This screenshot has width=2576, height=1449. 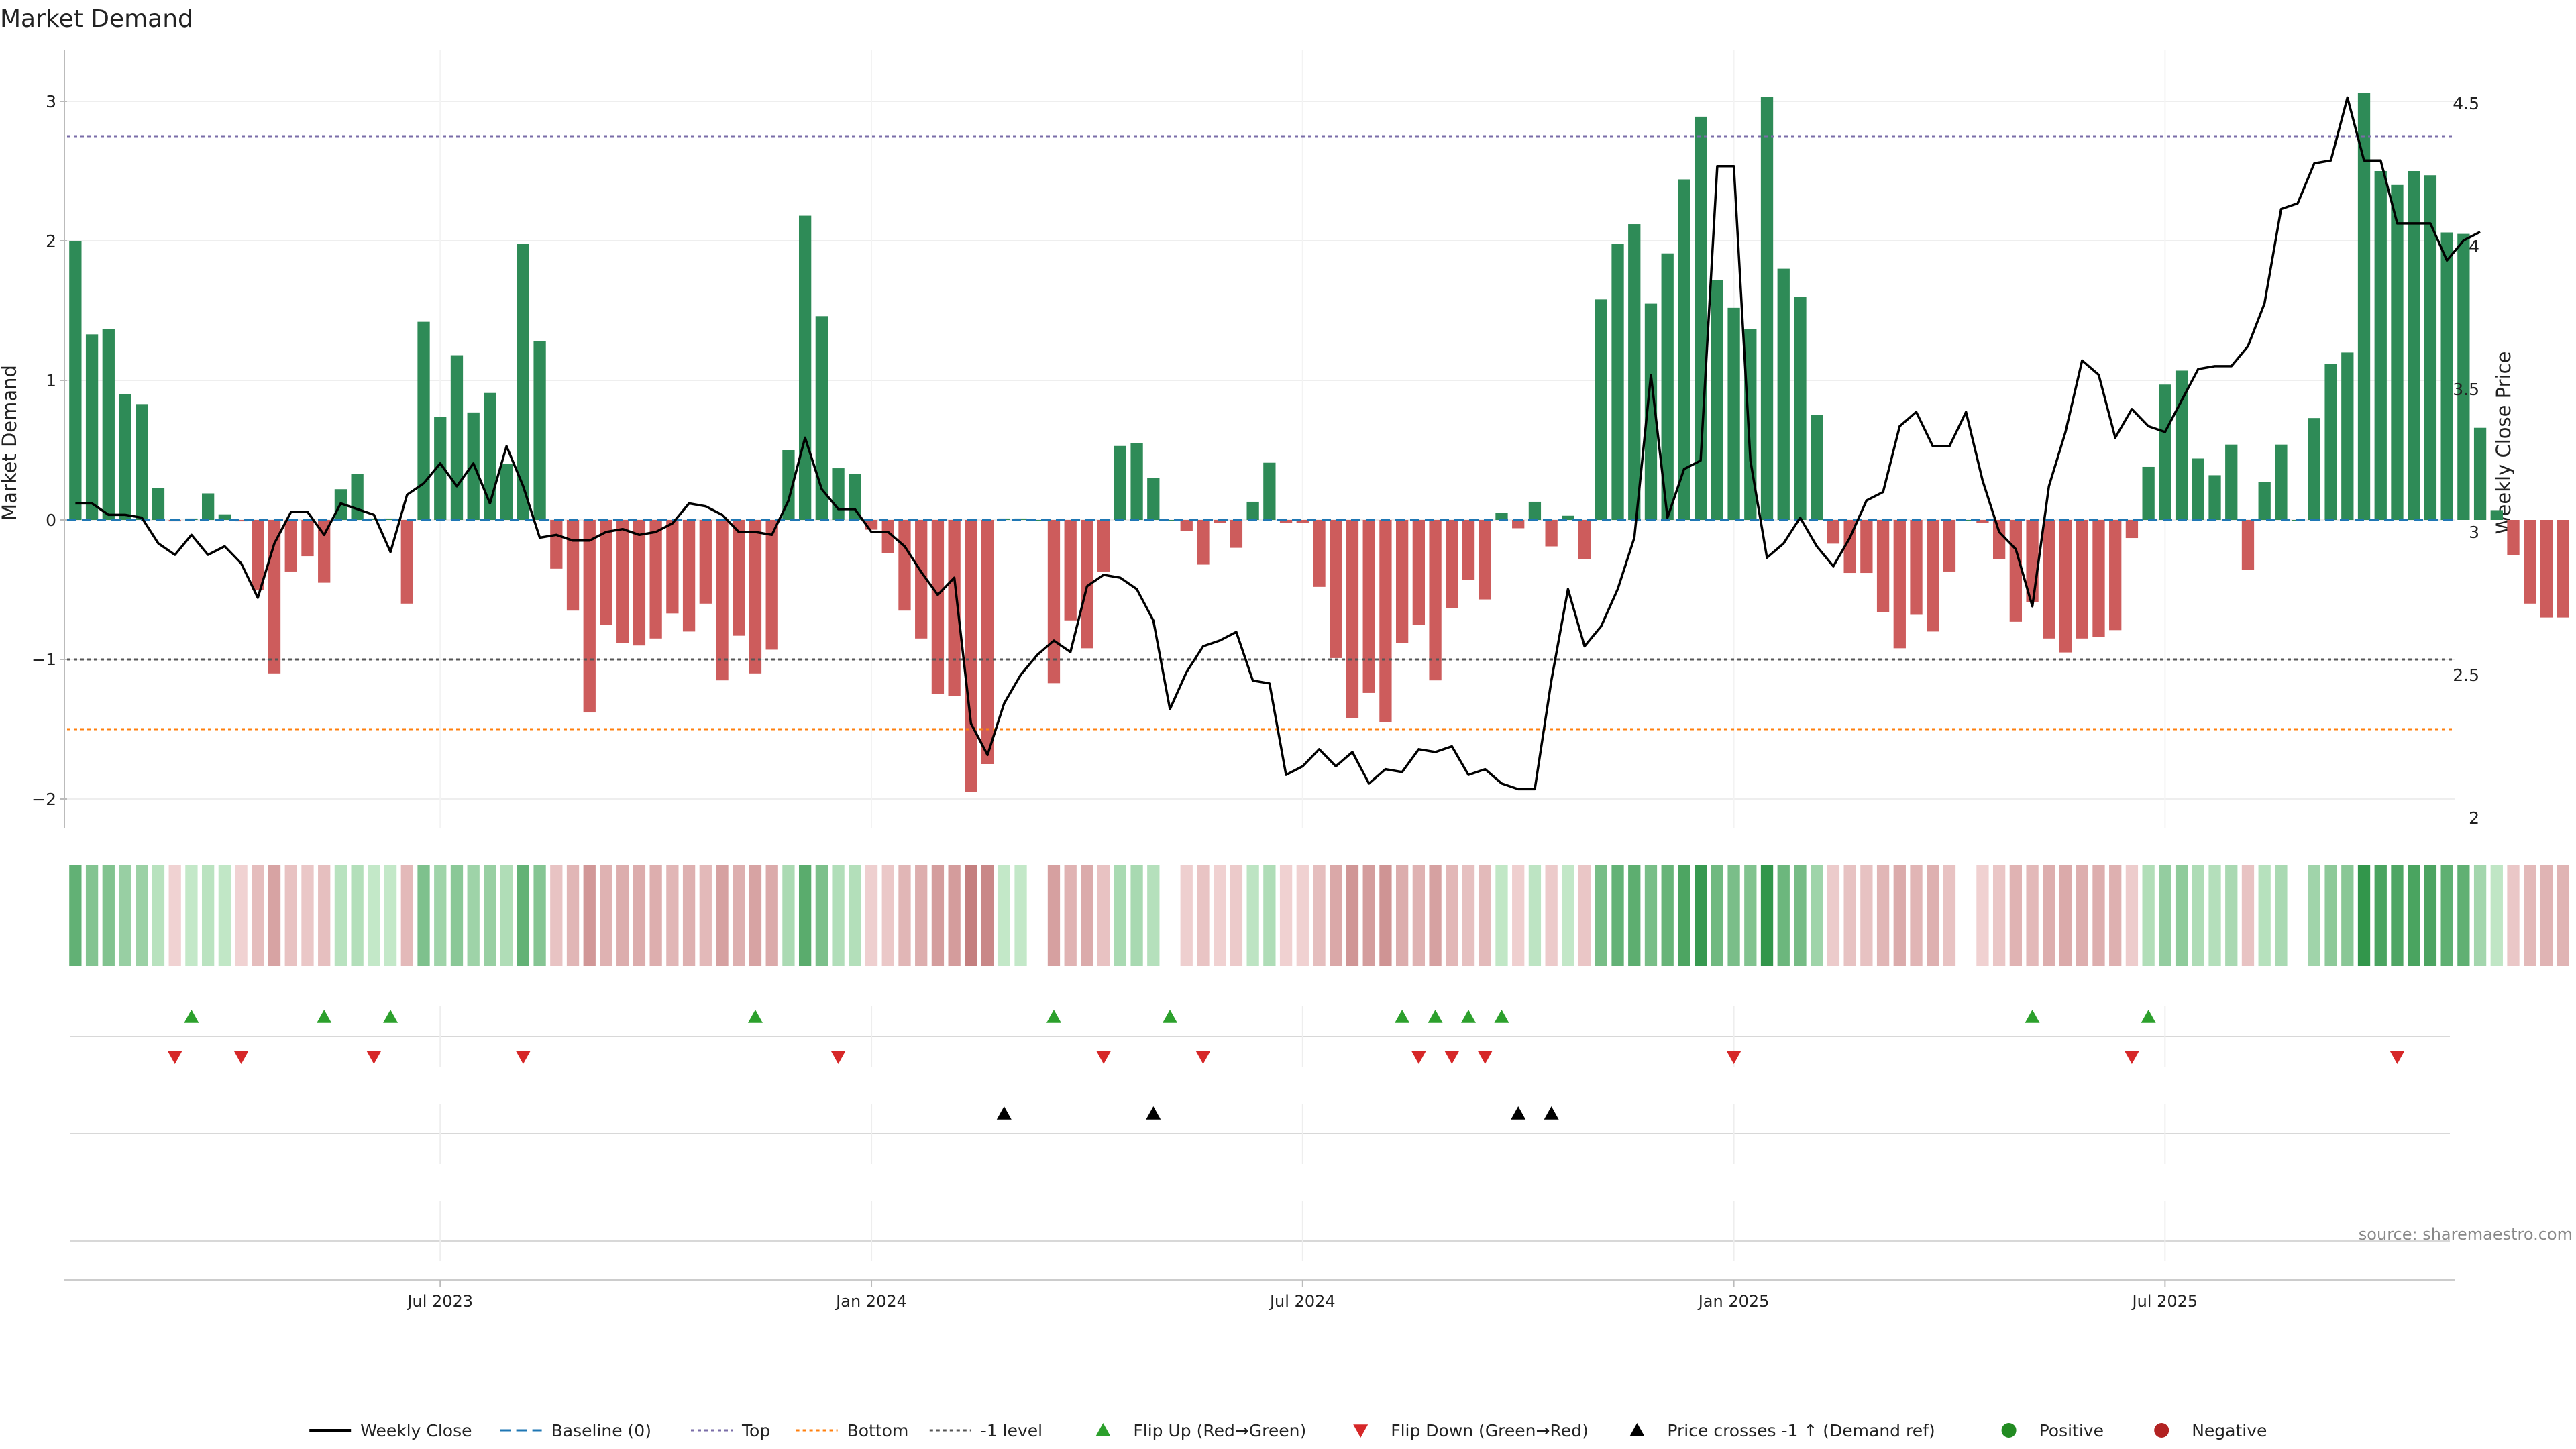 I want to click on legend-label: Top, so click(x=755, y=1430).